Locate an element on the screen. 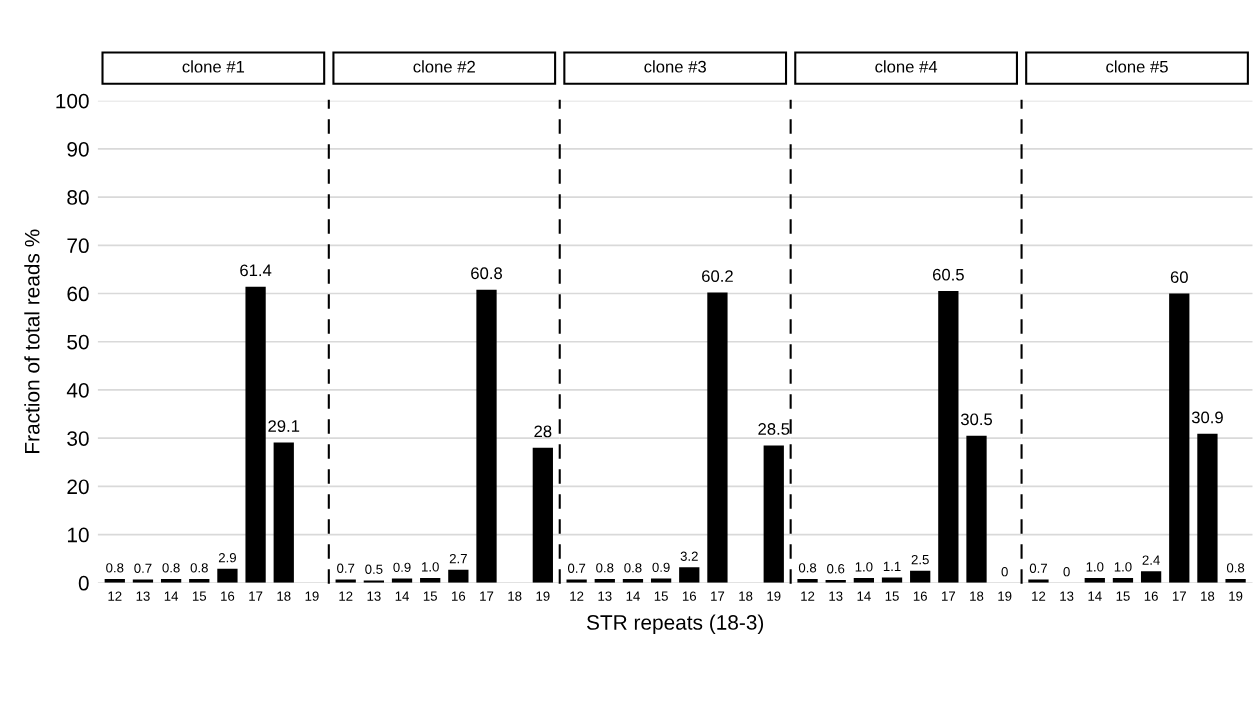 This screenshot has height=709, width=1255. data-label: 2.4 is located at coordinates (1151, 560).